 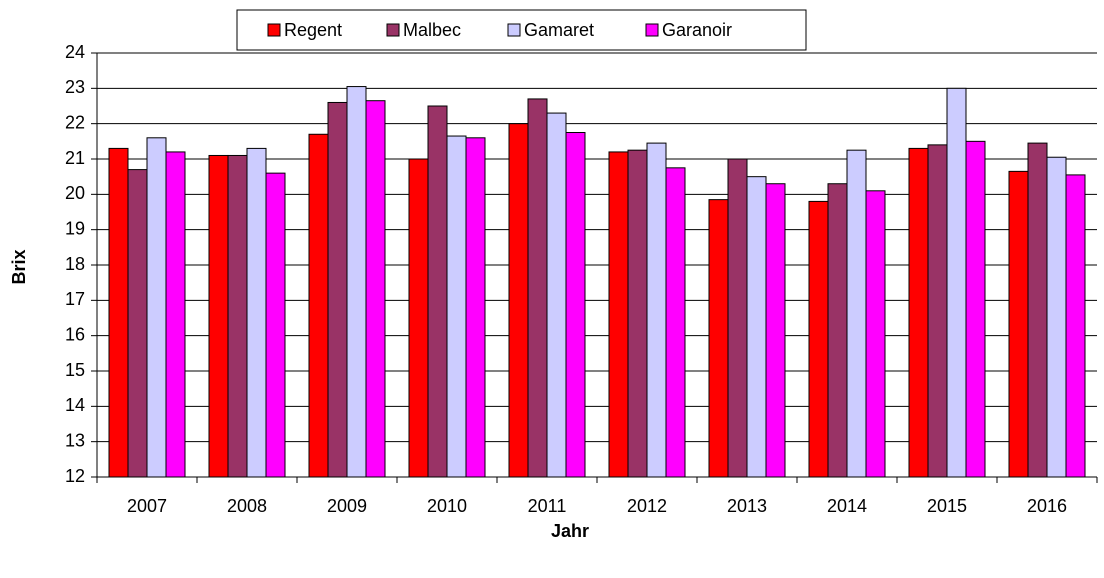 I want to click on y-tick-label: 21, so click(x=75, y=158).